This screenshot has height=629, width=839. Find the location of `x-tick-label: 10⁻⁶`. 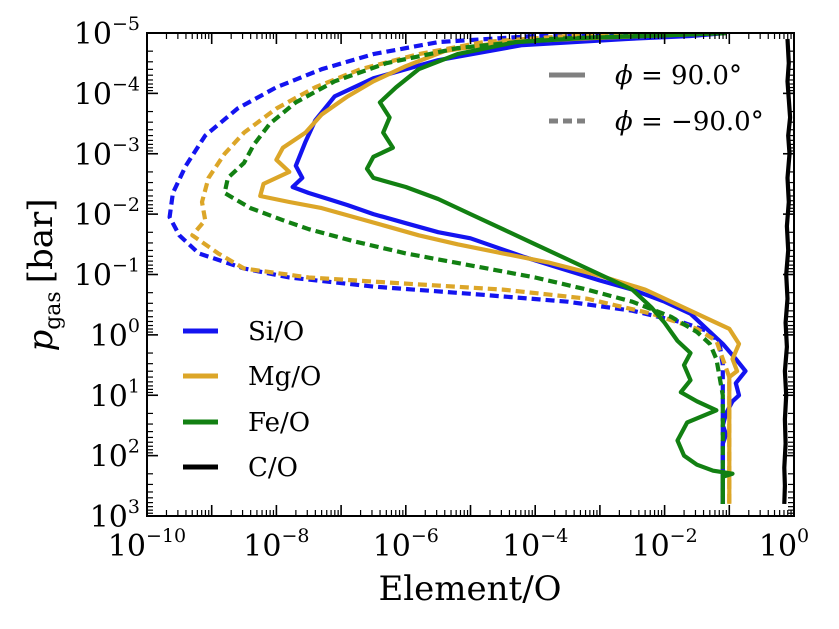

x-tick-label: 10⁻⁶ is located at coordinates (406, 544).